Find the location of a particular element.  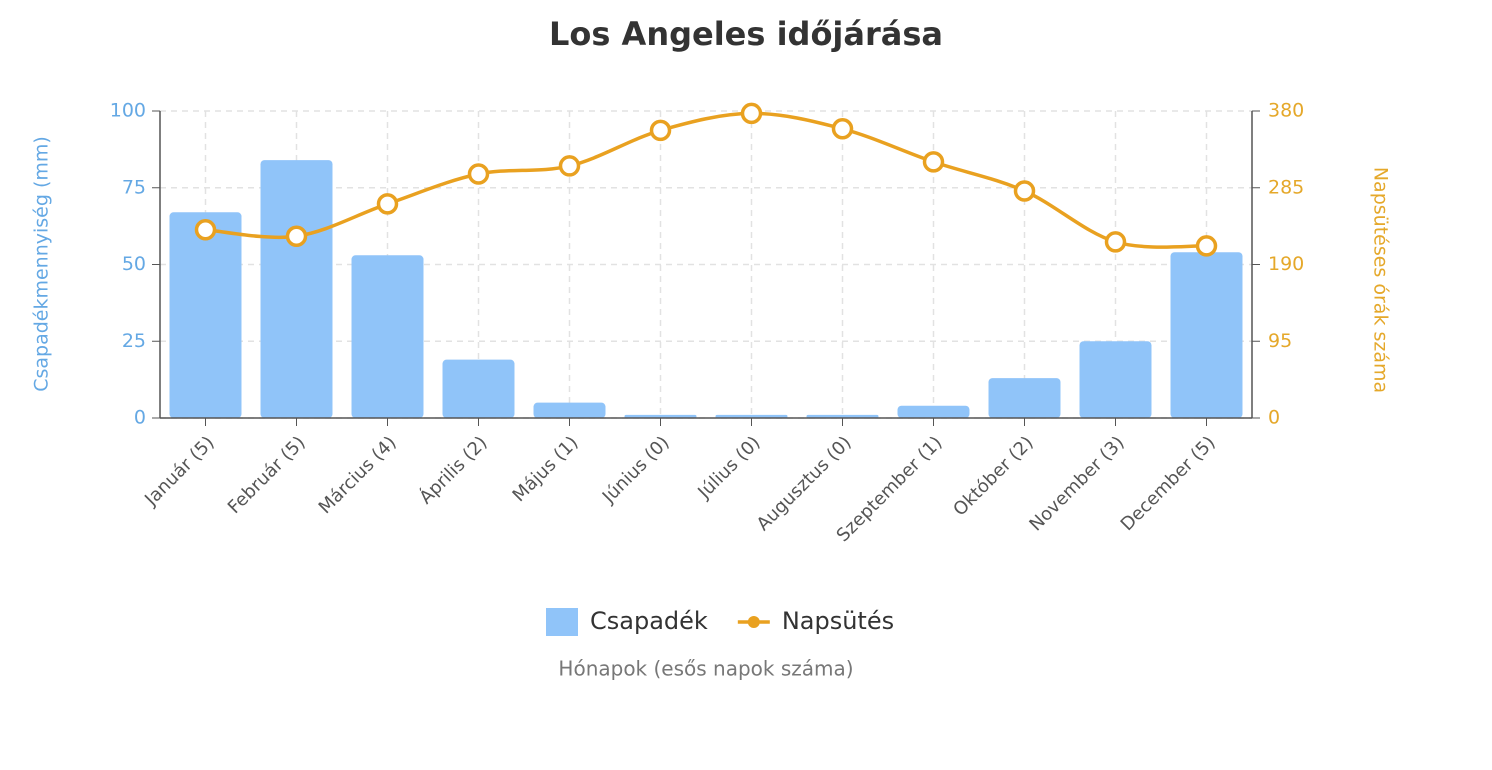

y2-tick-label: 0 is located at coordinates (1274, 418).